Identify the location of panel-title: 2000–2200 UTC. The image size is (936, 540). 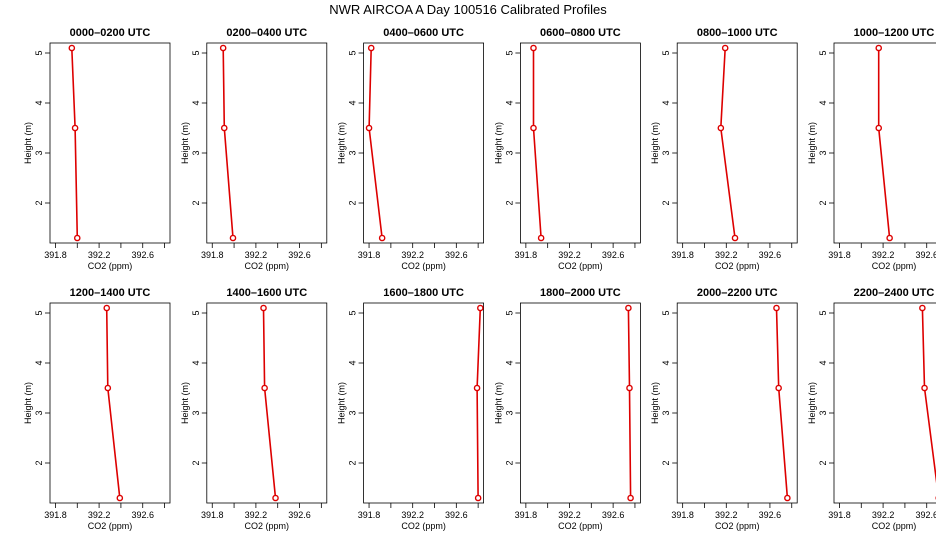
(737, 293).